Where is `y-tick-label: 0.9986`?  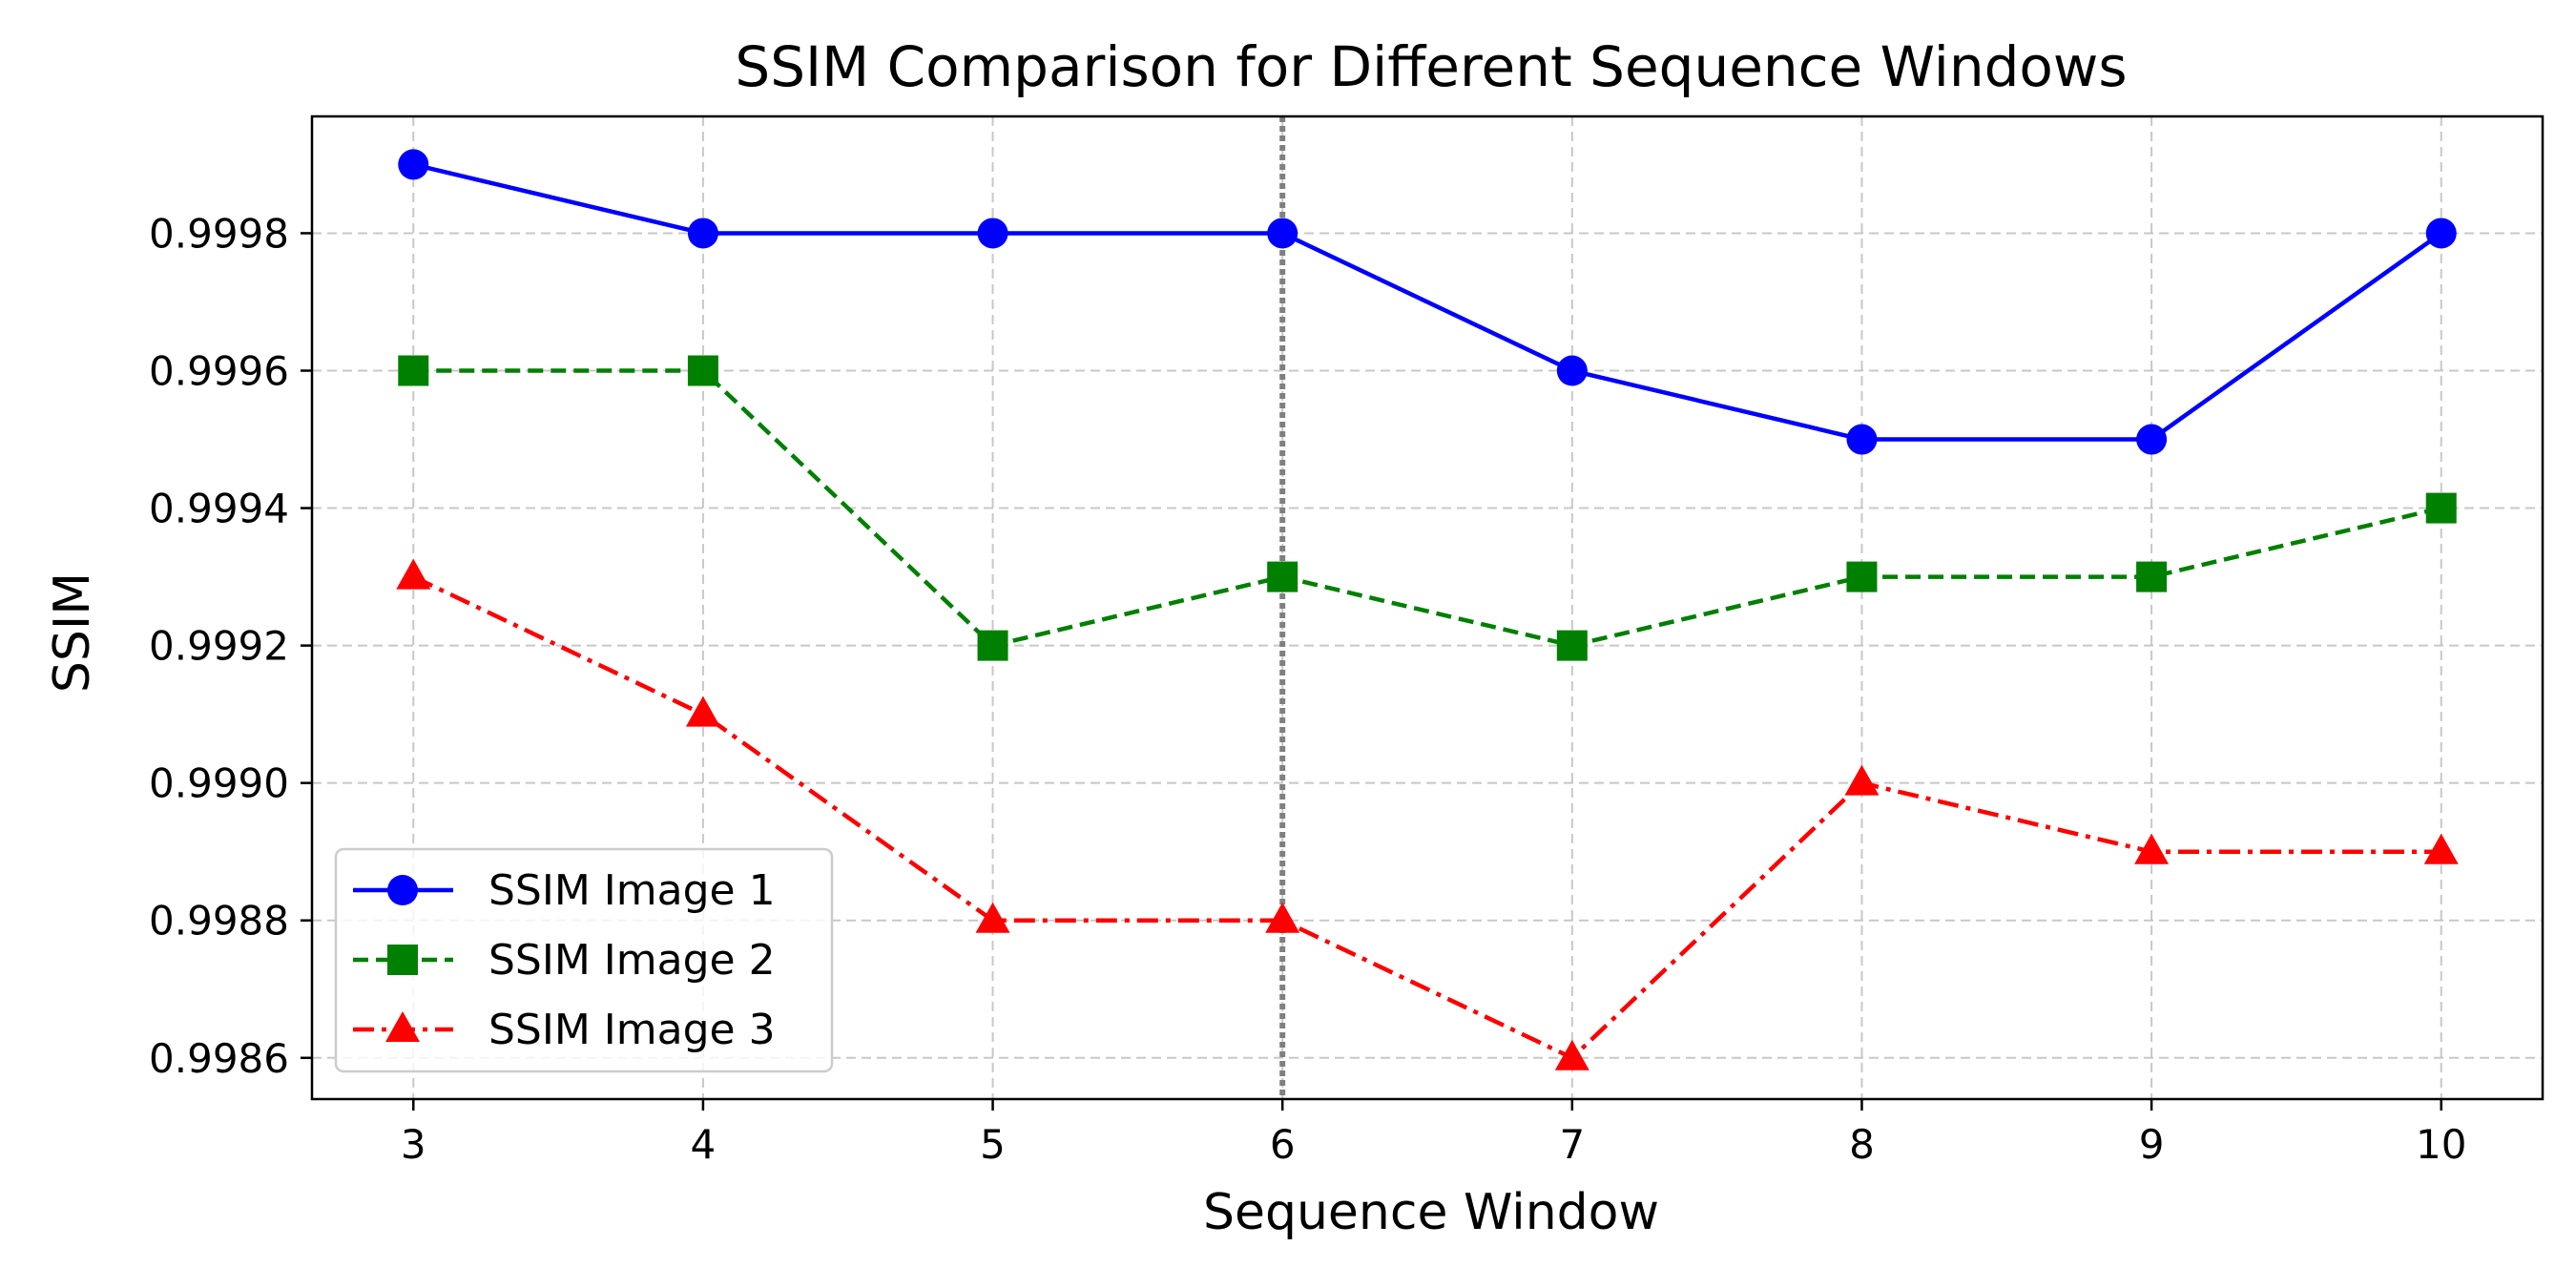 y-tick-label: 0.9986 is located at coordinates (219, 1058).